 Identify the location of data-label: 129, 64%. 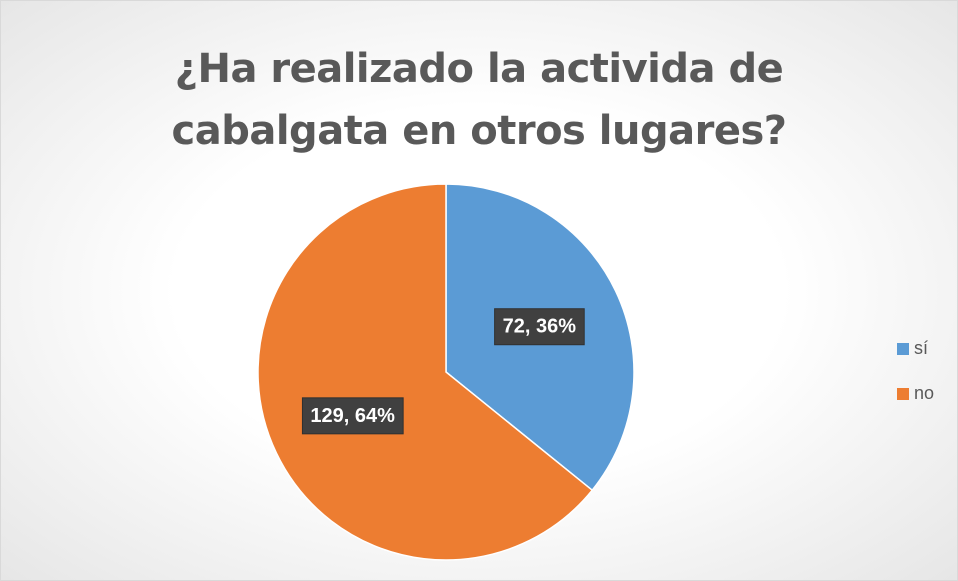
(352, 416).